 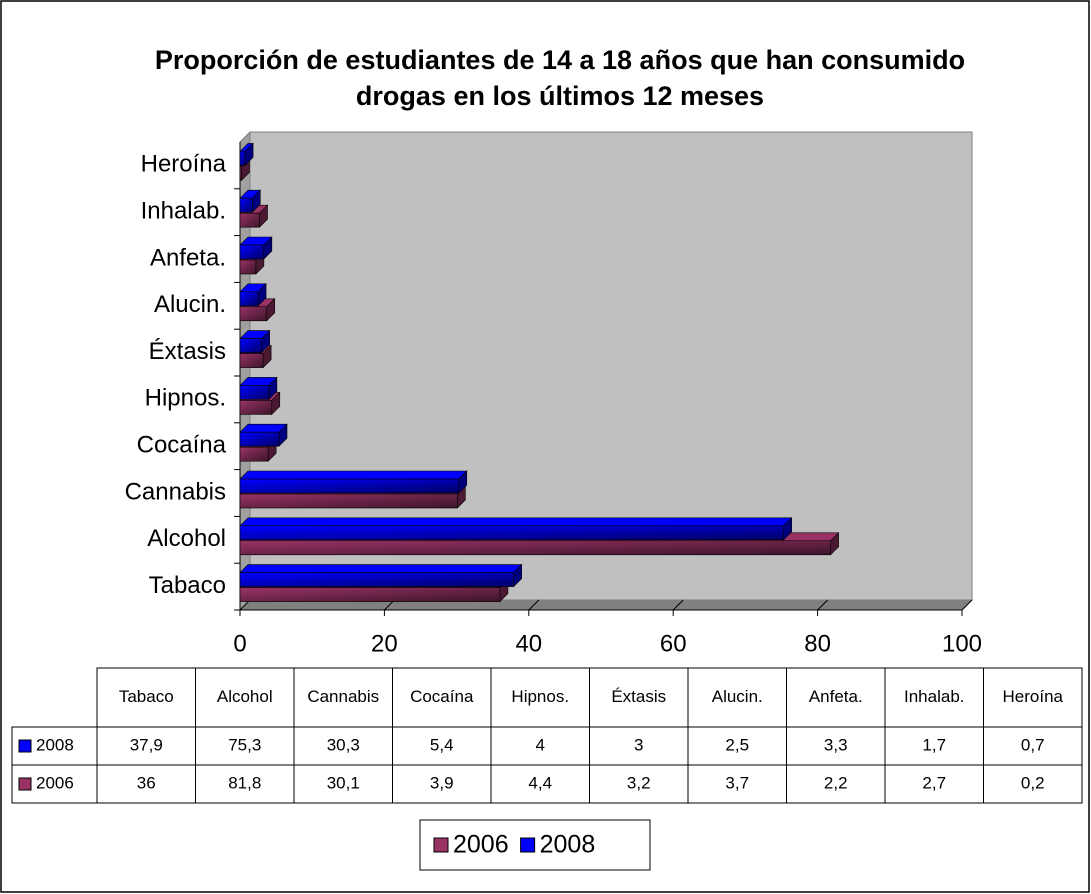 What do you see at coordinates (836, 744) in the screenshot?
I see `table-cell: 3,3` at bounding box center [836, 744].